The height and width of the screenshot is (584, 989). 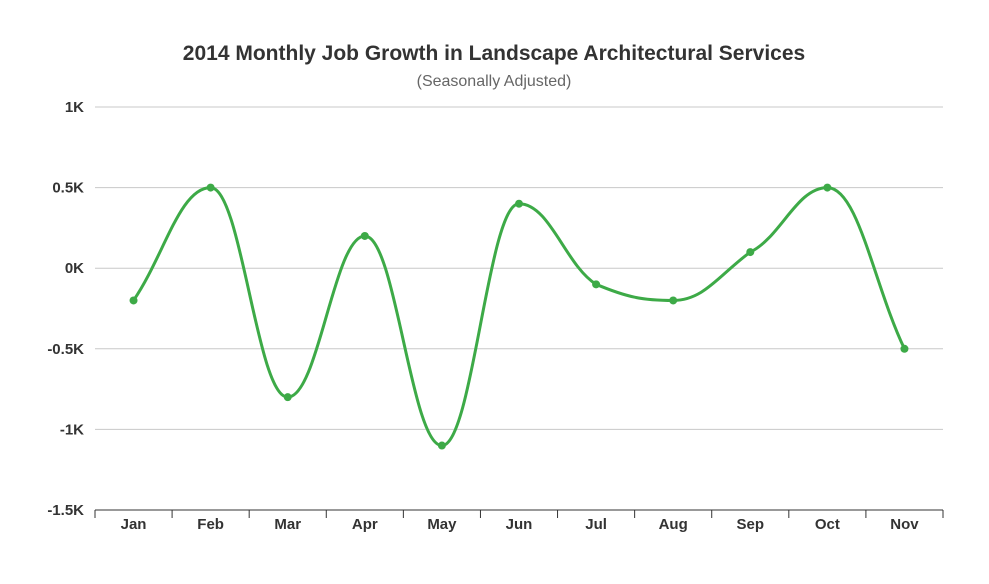 I want to click on x-tick-label: Apr, so click(x=365, y=524).